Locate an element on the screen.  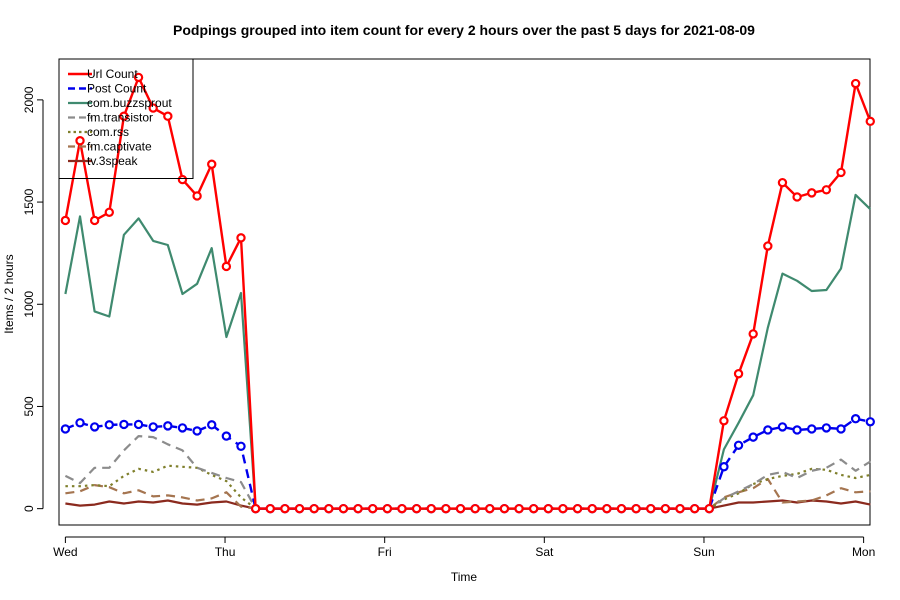
y-axis: 0 500 1000 1500 2000 is located at coordinates (33, 299).